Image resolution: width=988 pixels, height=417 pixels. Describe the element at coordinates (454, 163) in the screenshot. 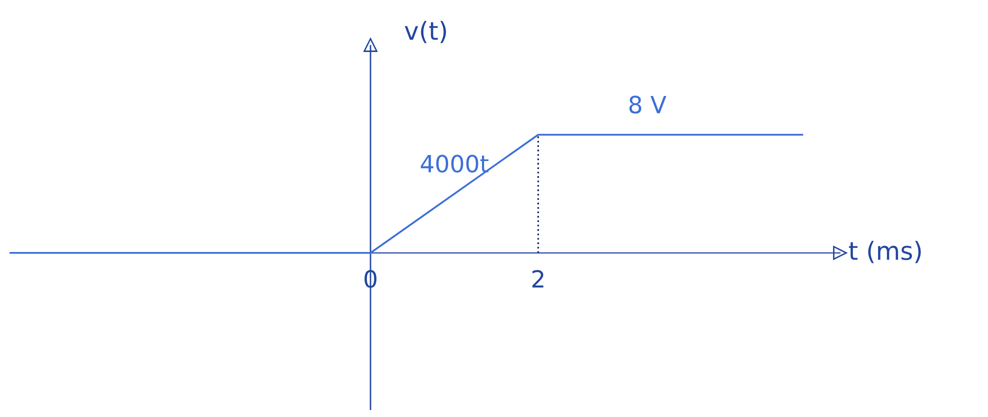

I see `annotation: 4000t` at that location.